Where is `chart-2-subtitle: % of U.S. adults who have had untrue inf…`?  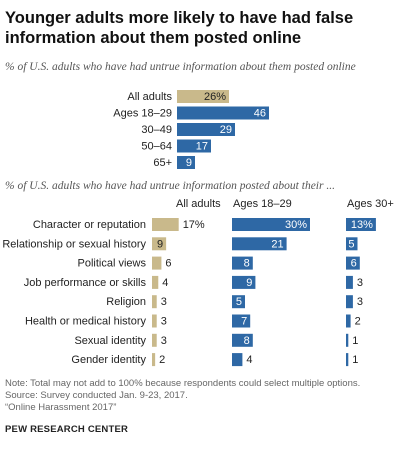 chart-2-subtitle: % of U.S. adults who have had untrue inf… is located at coordinates (170, 186).